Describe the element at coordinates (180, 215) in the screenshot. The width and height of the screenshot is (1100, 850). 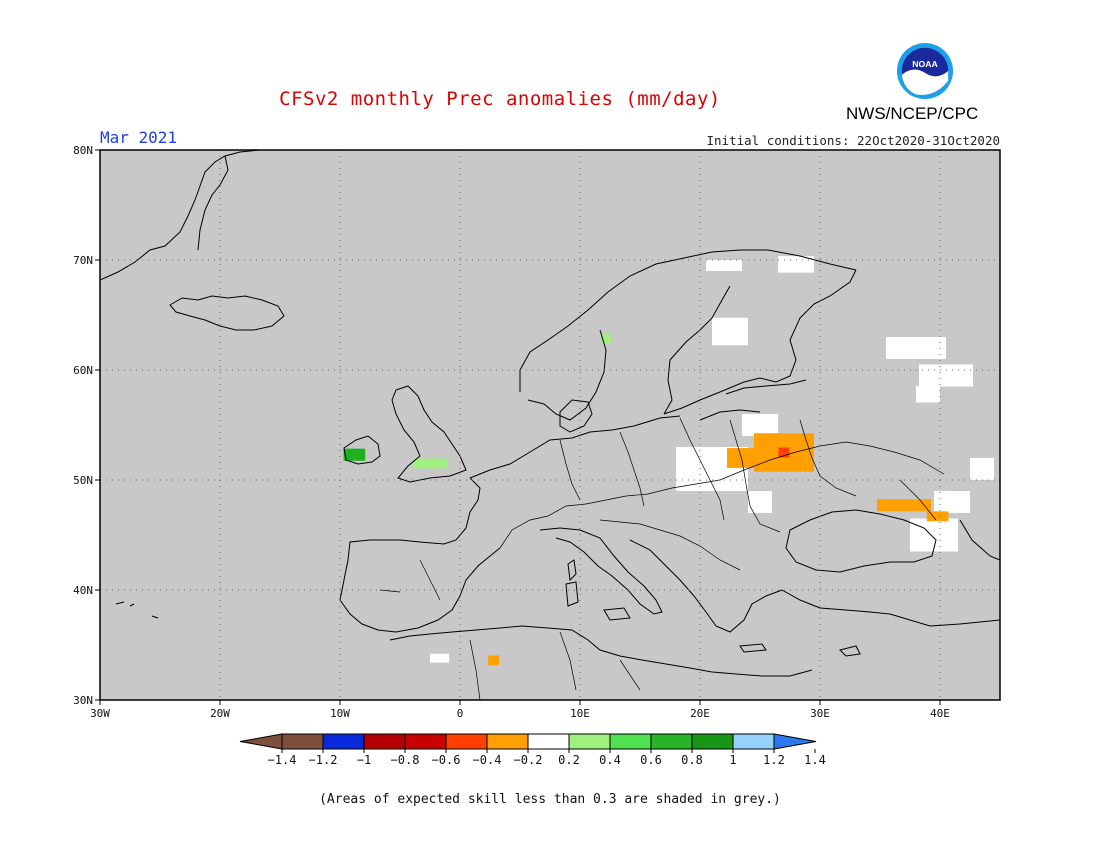
I see `coastline-greenland` at that location.